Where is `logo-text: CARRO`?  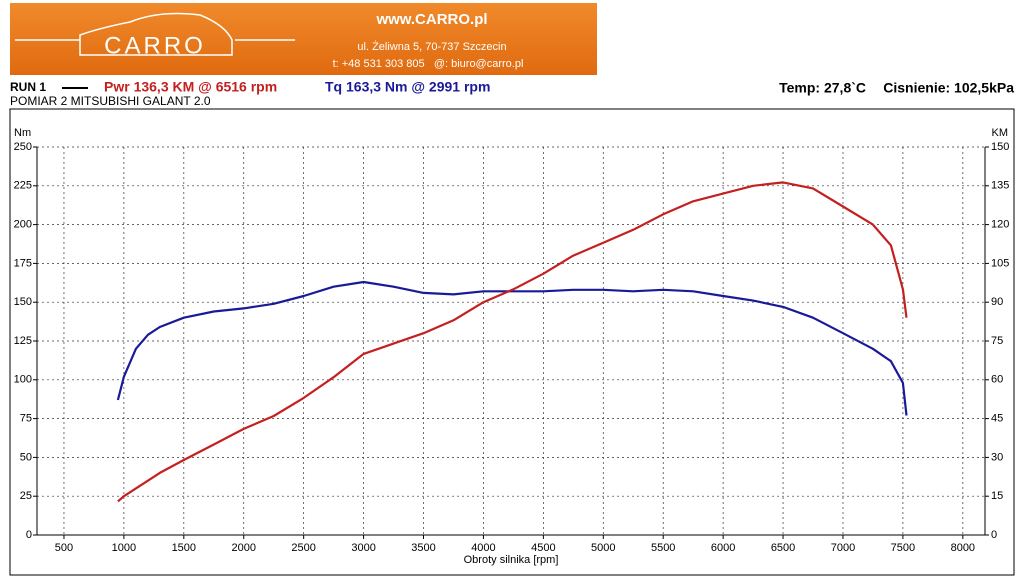 logo-text: CARRO is located at coordinates (155, 45).